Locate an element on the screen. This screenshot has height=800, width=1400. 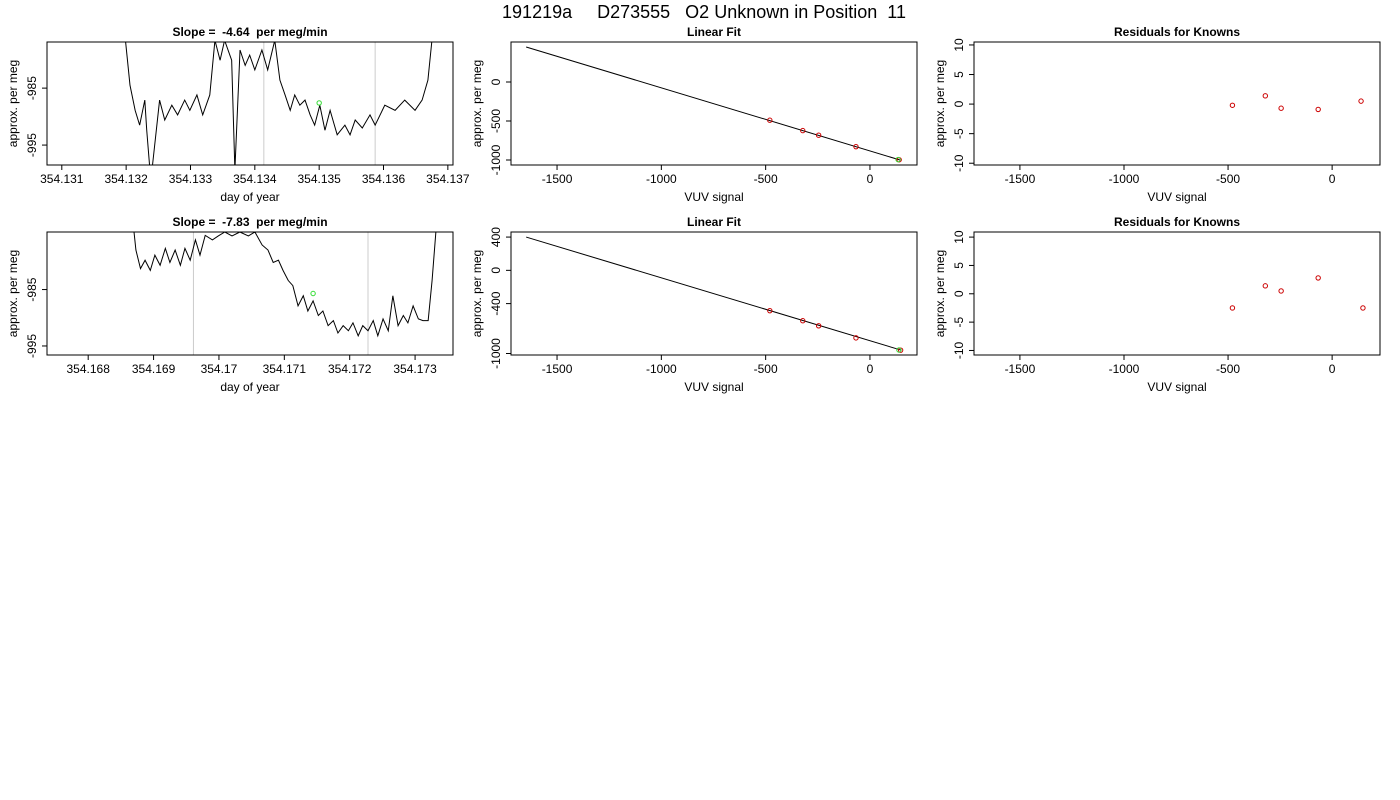
y-tick-label: -400 is located at coordinates (496, 303).